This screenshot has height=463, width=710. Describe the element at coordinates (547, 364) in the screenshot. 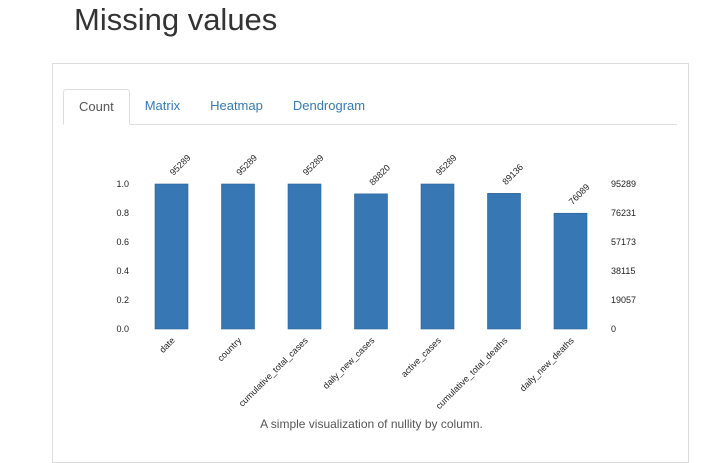

I see `category-label: daily_new_deaths` at that location.